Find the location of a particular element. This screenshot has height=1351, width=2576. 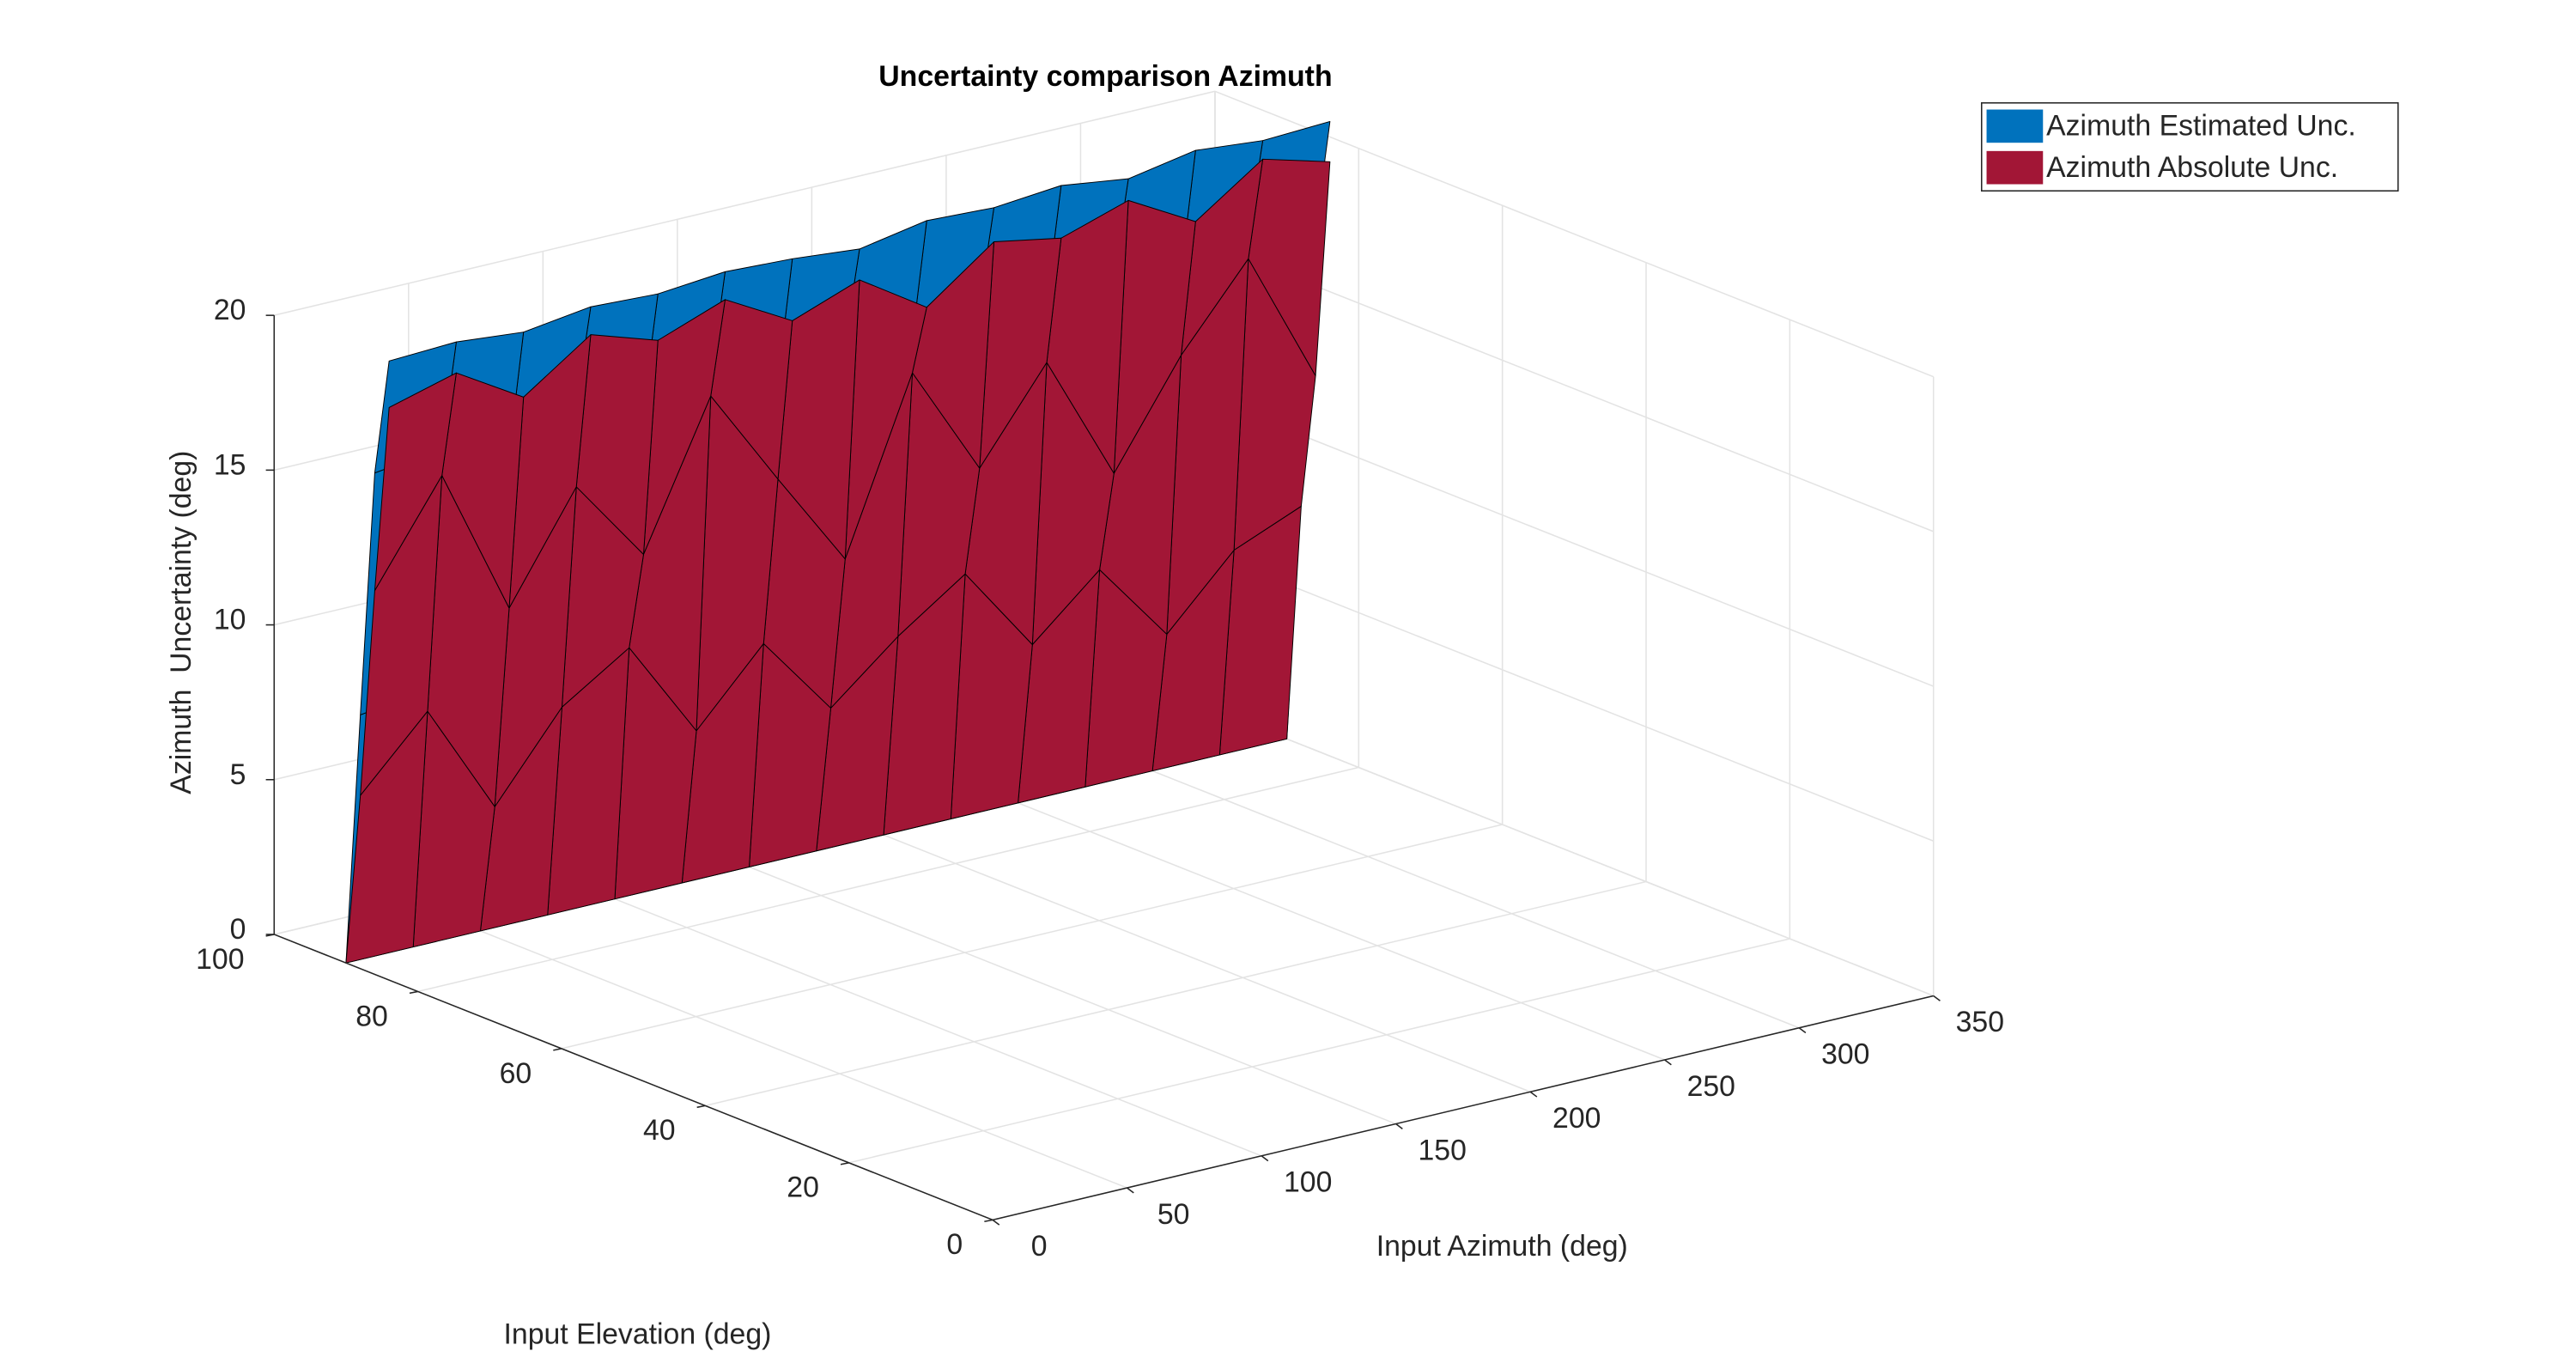

z-tick-label: 10 is located at coordinates (230, 620).